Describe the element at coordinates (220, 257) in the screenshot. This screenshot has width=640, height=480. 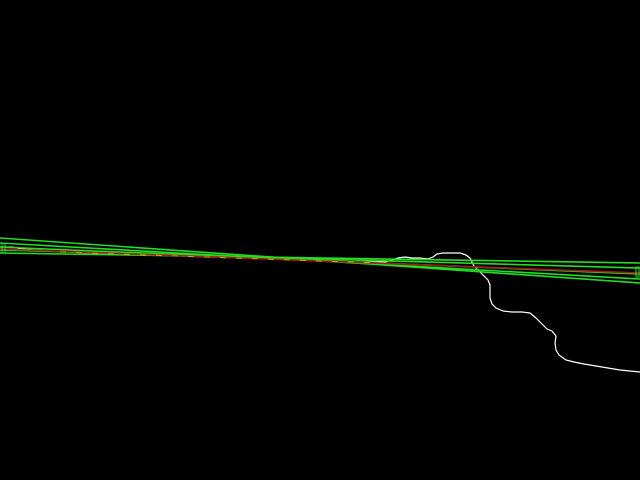
I see `yellow-line` at that location.